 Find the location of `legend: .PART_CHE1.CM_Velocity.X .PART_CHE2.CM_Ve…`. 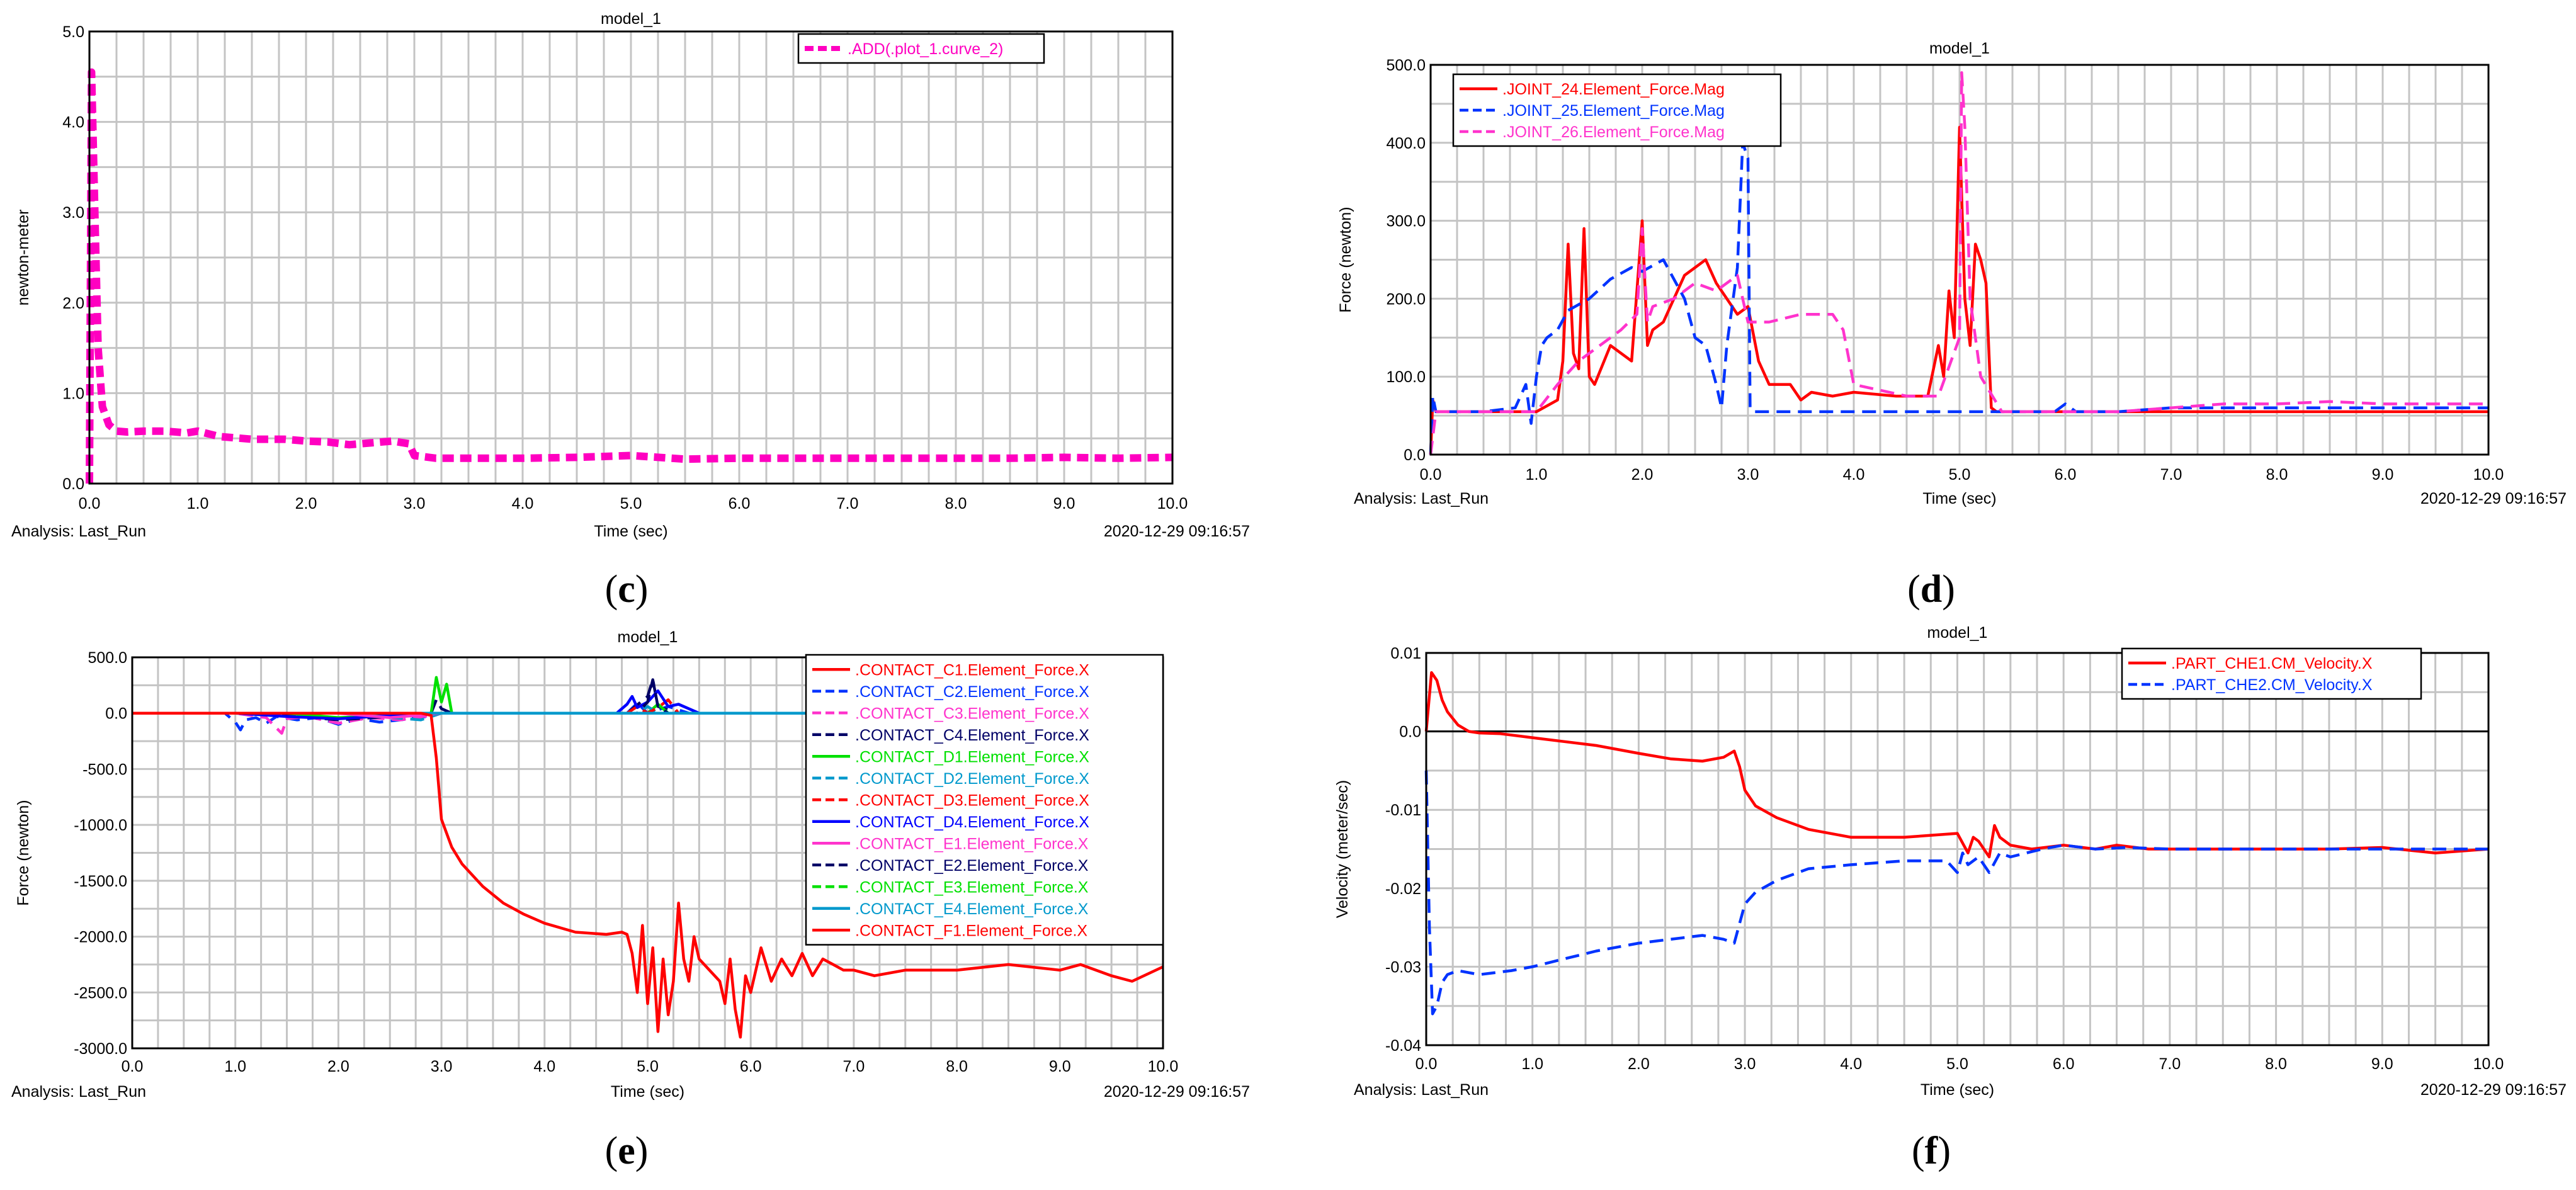

legend: .PART_CHE1.CM_Velocity.X .PART_CHE2.CM_Ve… is located at coordinates (2271, 673).